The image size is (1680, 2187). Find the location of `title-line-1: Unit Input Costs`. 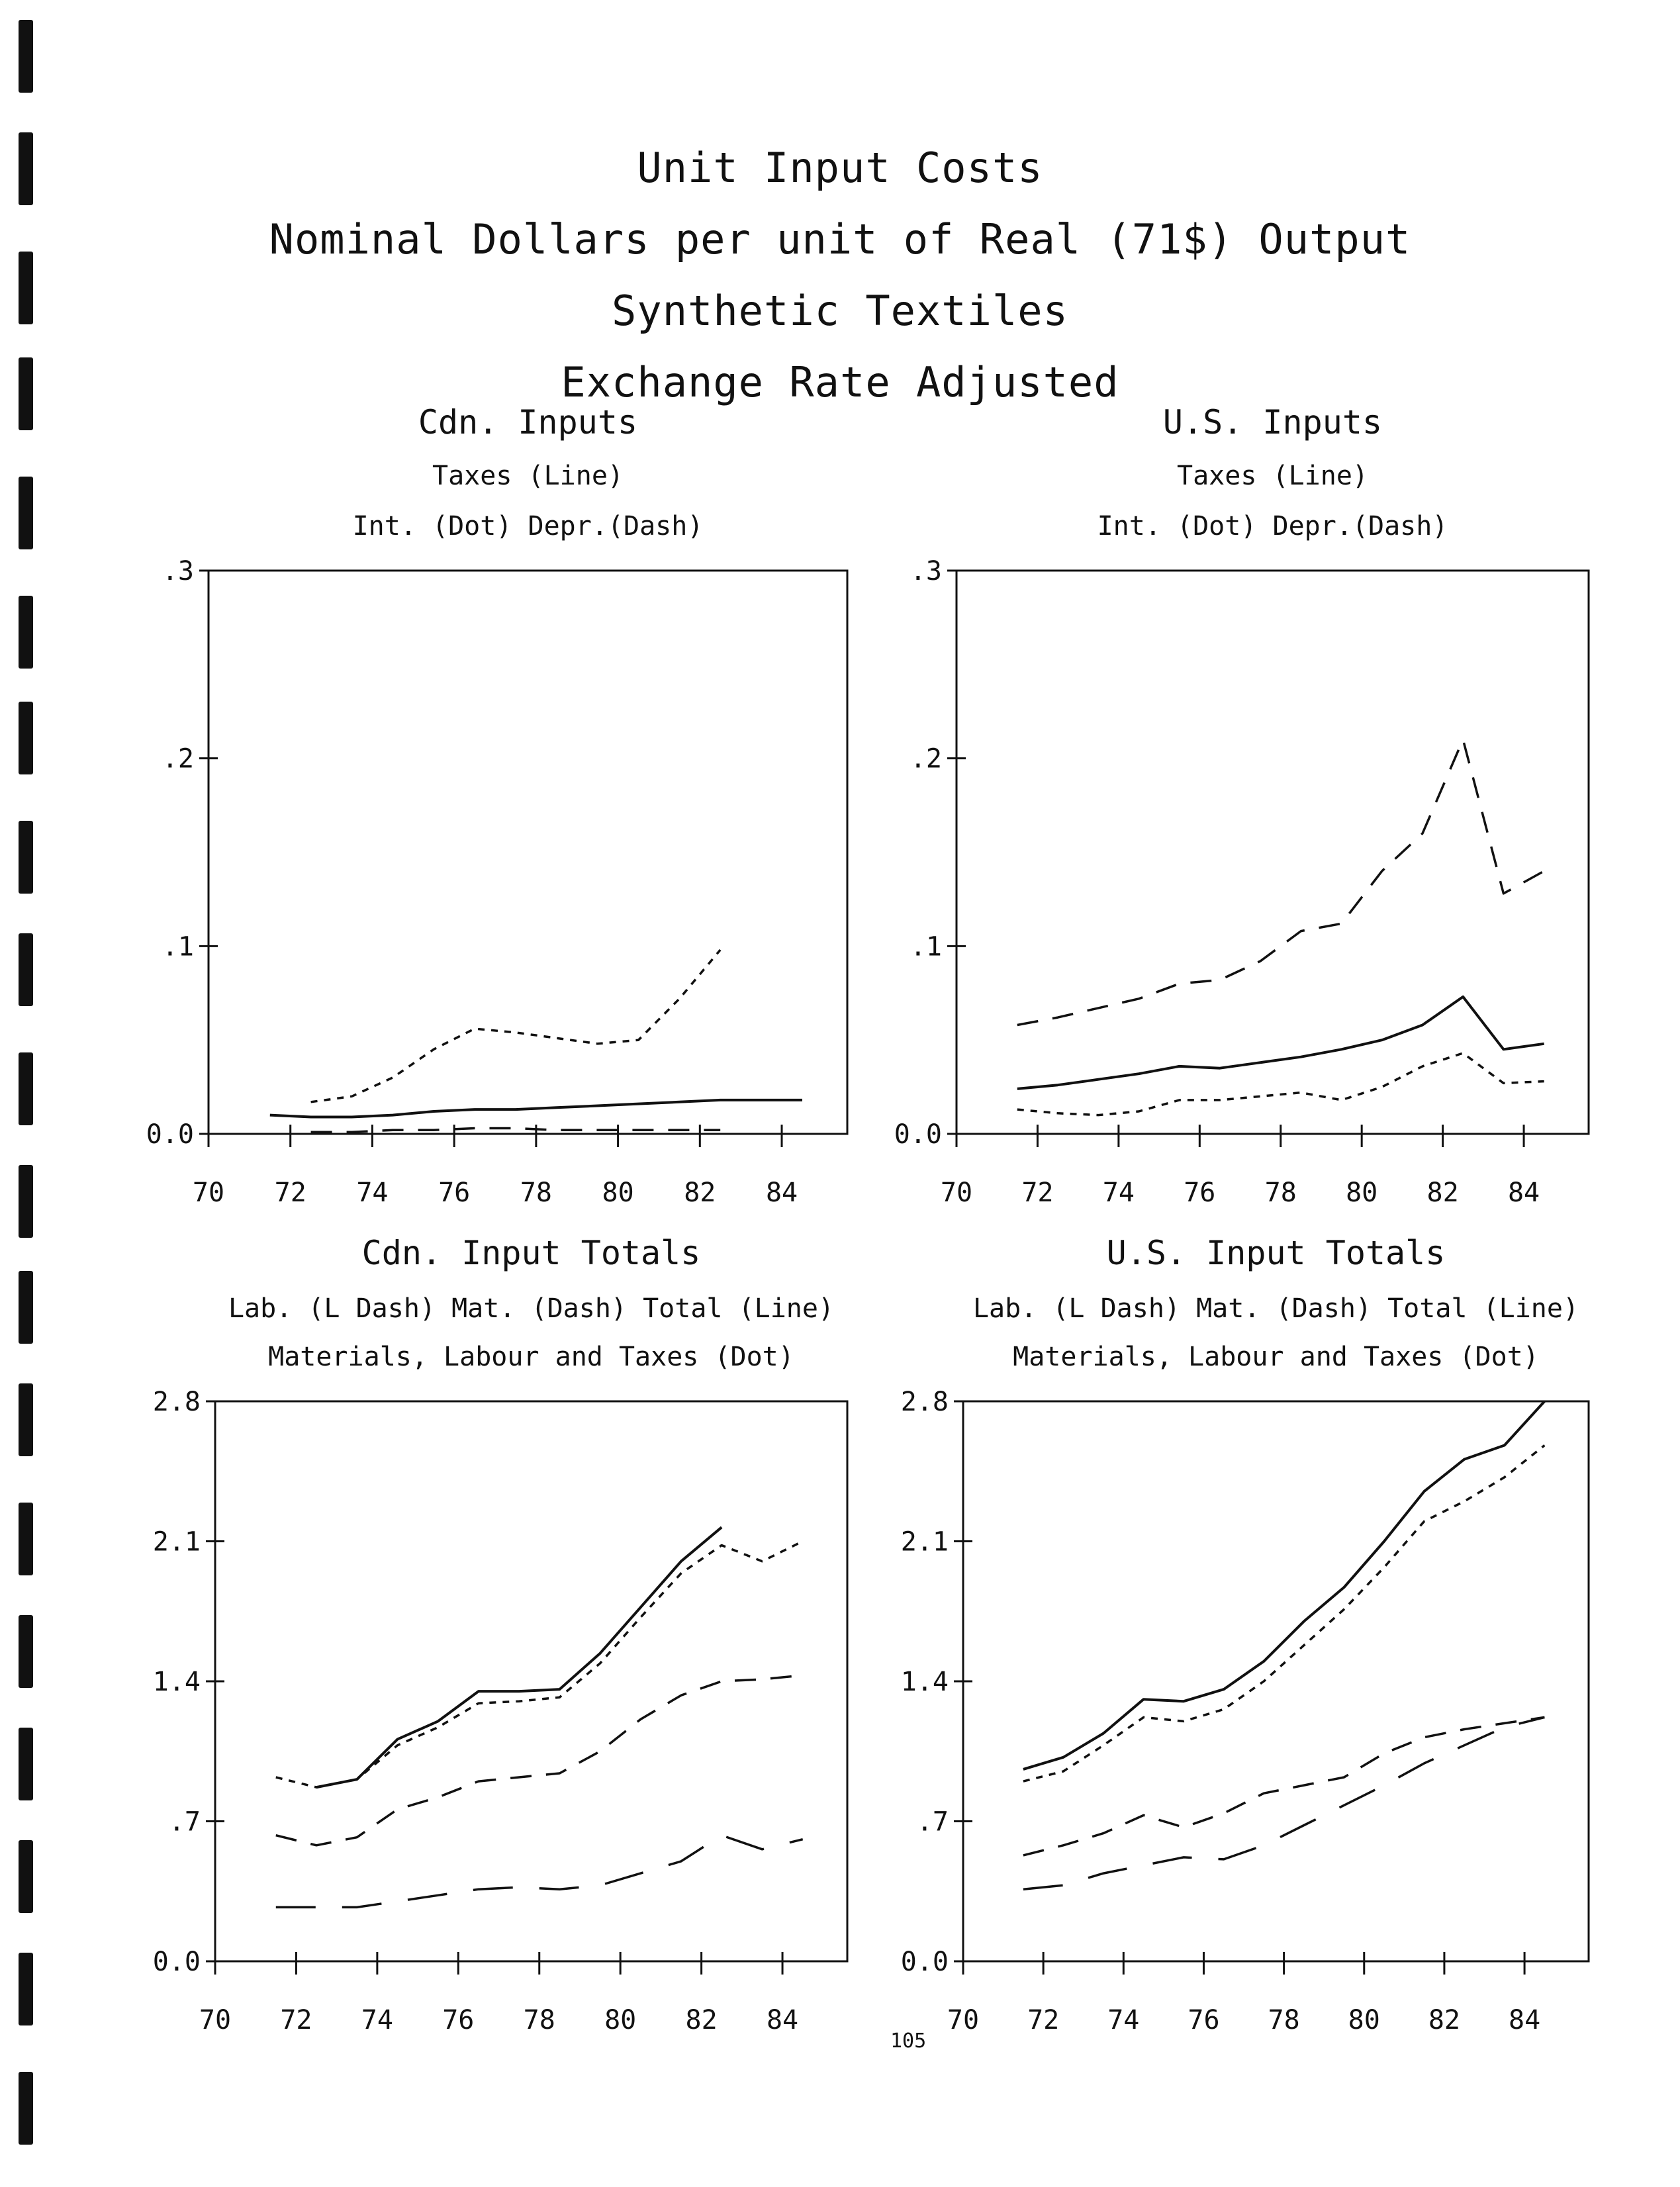

title-line-1: Unit Input Costs is located at coordinates (840, 168).